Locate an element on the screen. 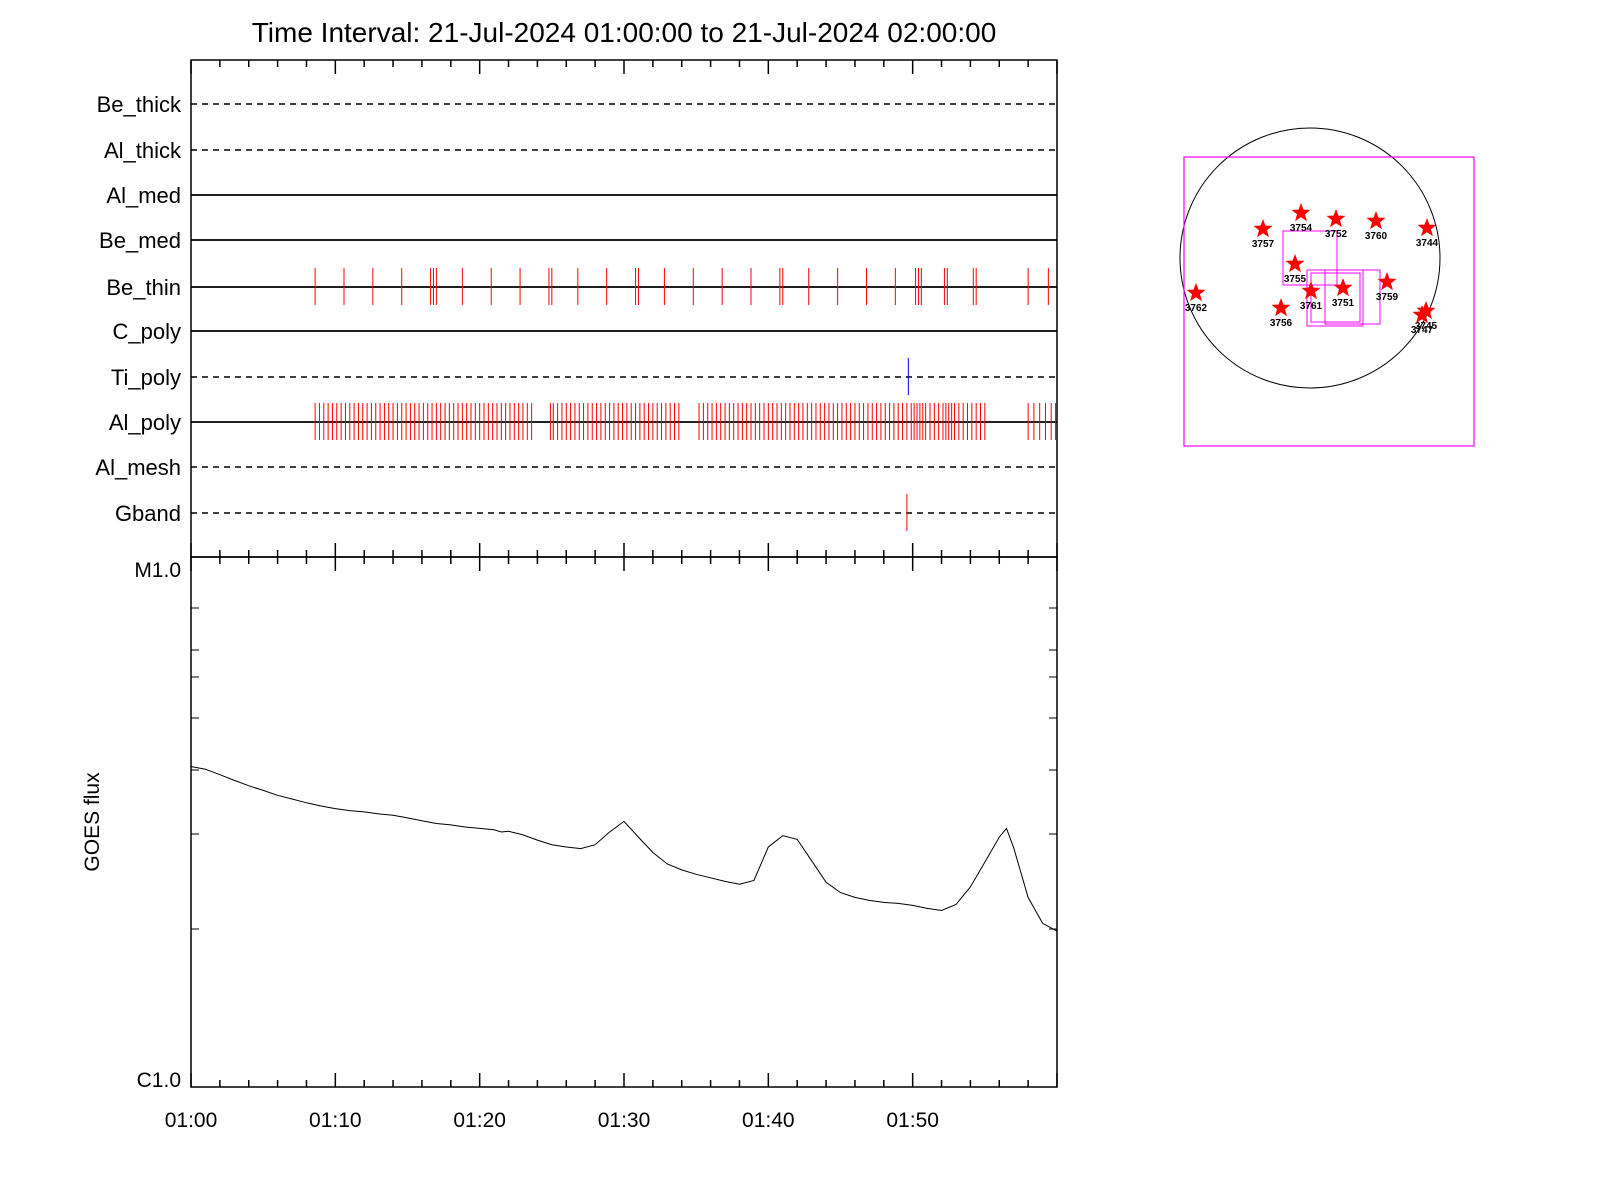 This screenshot has width=1600, height=1200. x-tick-labels: 01:00 01:10 01:20 01:30 01:40 01:50 is located at coordinates (552, 1120).